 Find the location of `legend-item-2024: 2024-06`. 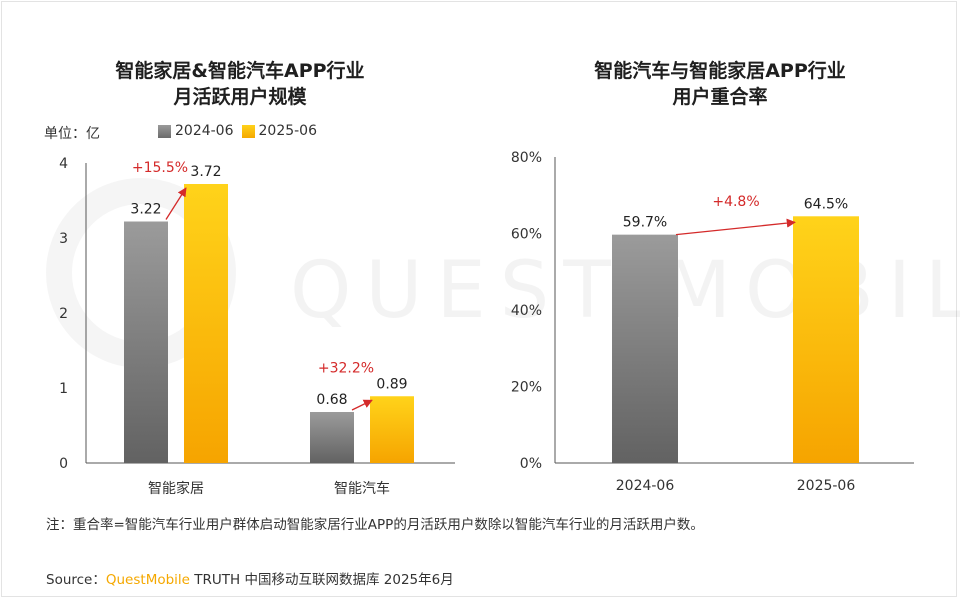

legend-item-2024: 2024-06 is located at coordinates (196, 131).